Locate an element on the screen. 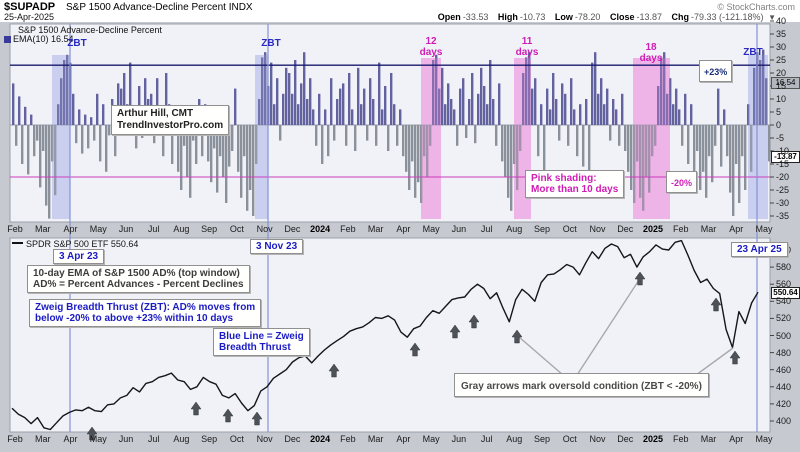 The height and width of the screenshot is (452, 800). bottom-y-axis-tick: 480 is located at coordinates (784, 352).